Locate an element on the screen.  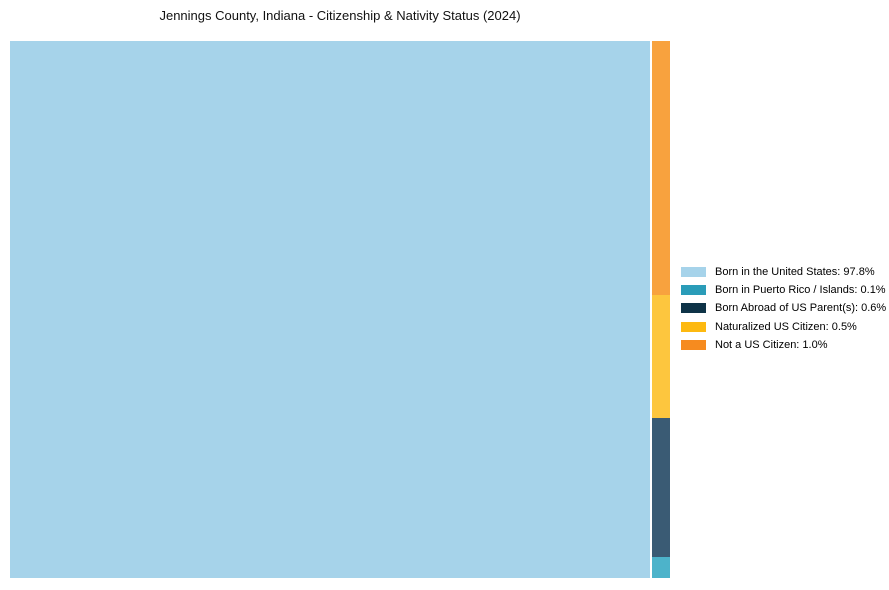
legend-item: Not a US Citizen: 1.0% is located at coordinates (783, 345).